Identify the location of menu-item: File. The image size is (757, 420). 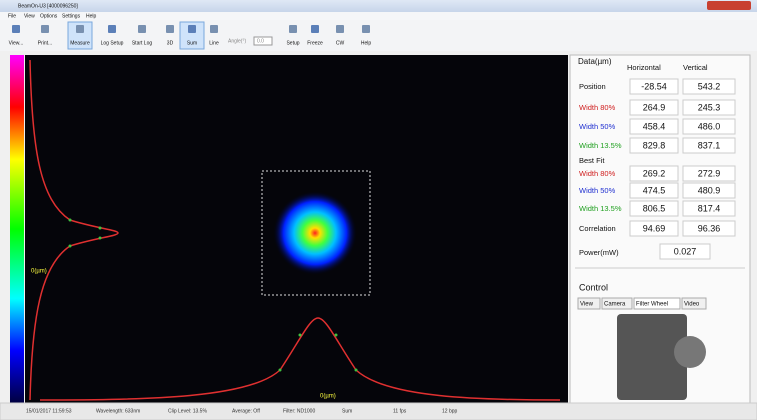
(12, 16).